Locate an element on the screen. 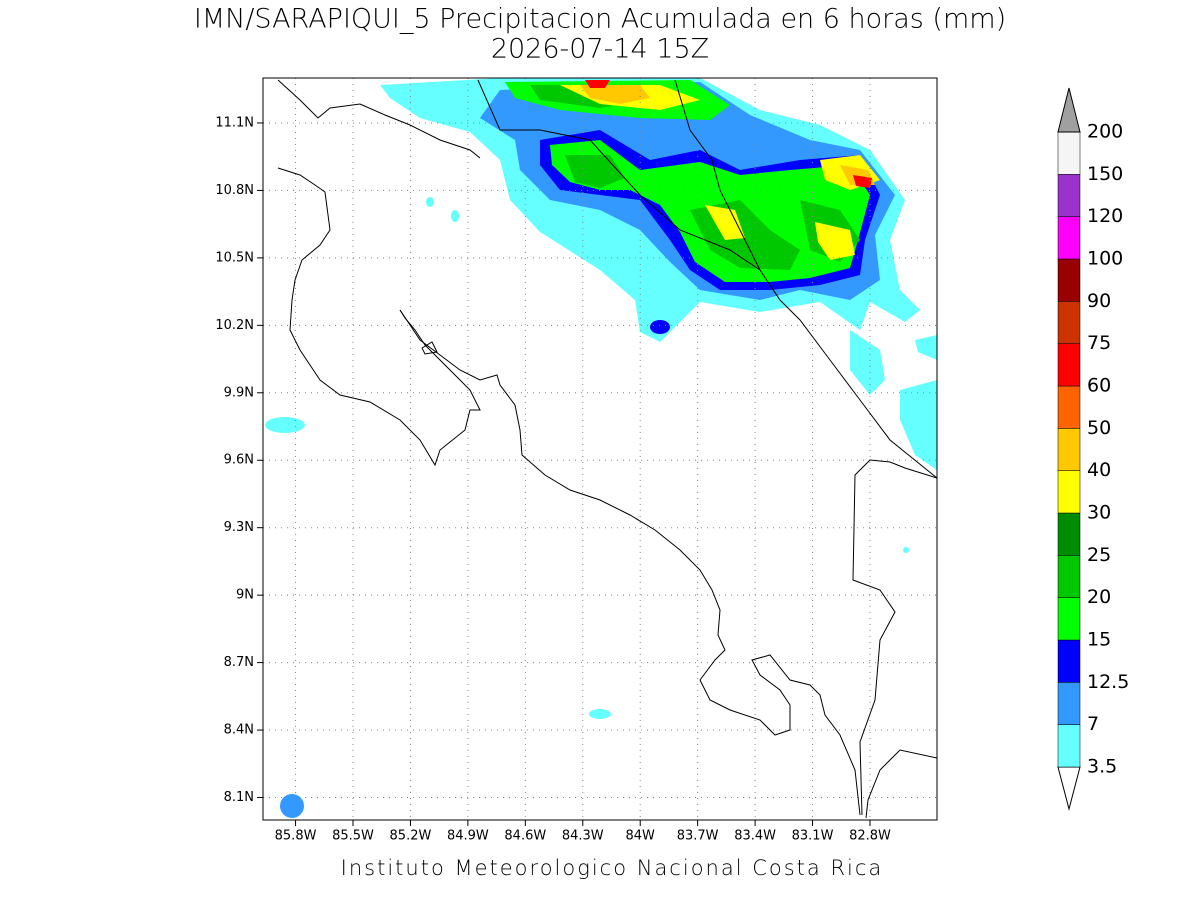 The height and width of the screenshot is (904, 1200). x-tick-label: 84.6W is located at coordinates (525, 836).